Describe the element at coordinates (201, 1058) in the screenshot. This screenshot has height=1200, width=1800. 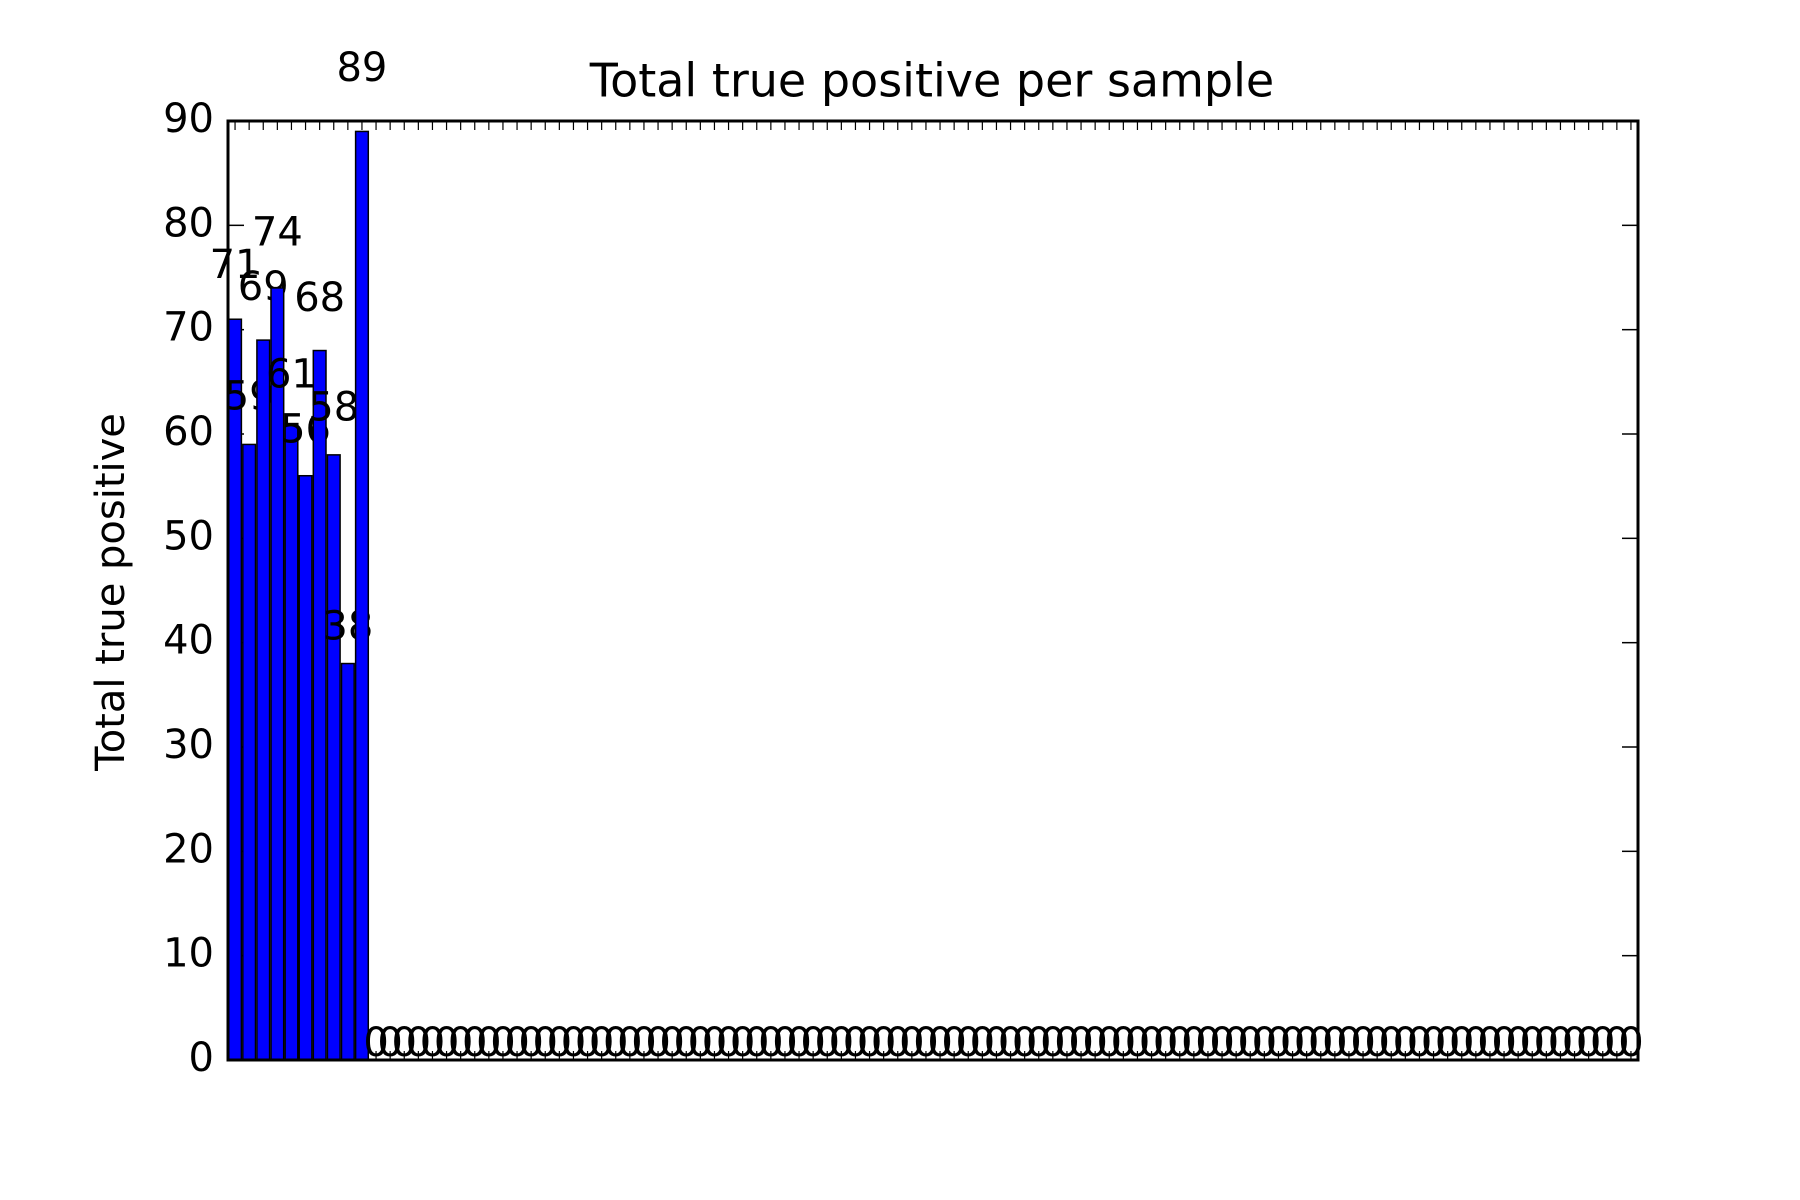
I see `y-tick-label: 0` at that location.